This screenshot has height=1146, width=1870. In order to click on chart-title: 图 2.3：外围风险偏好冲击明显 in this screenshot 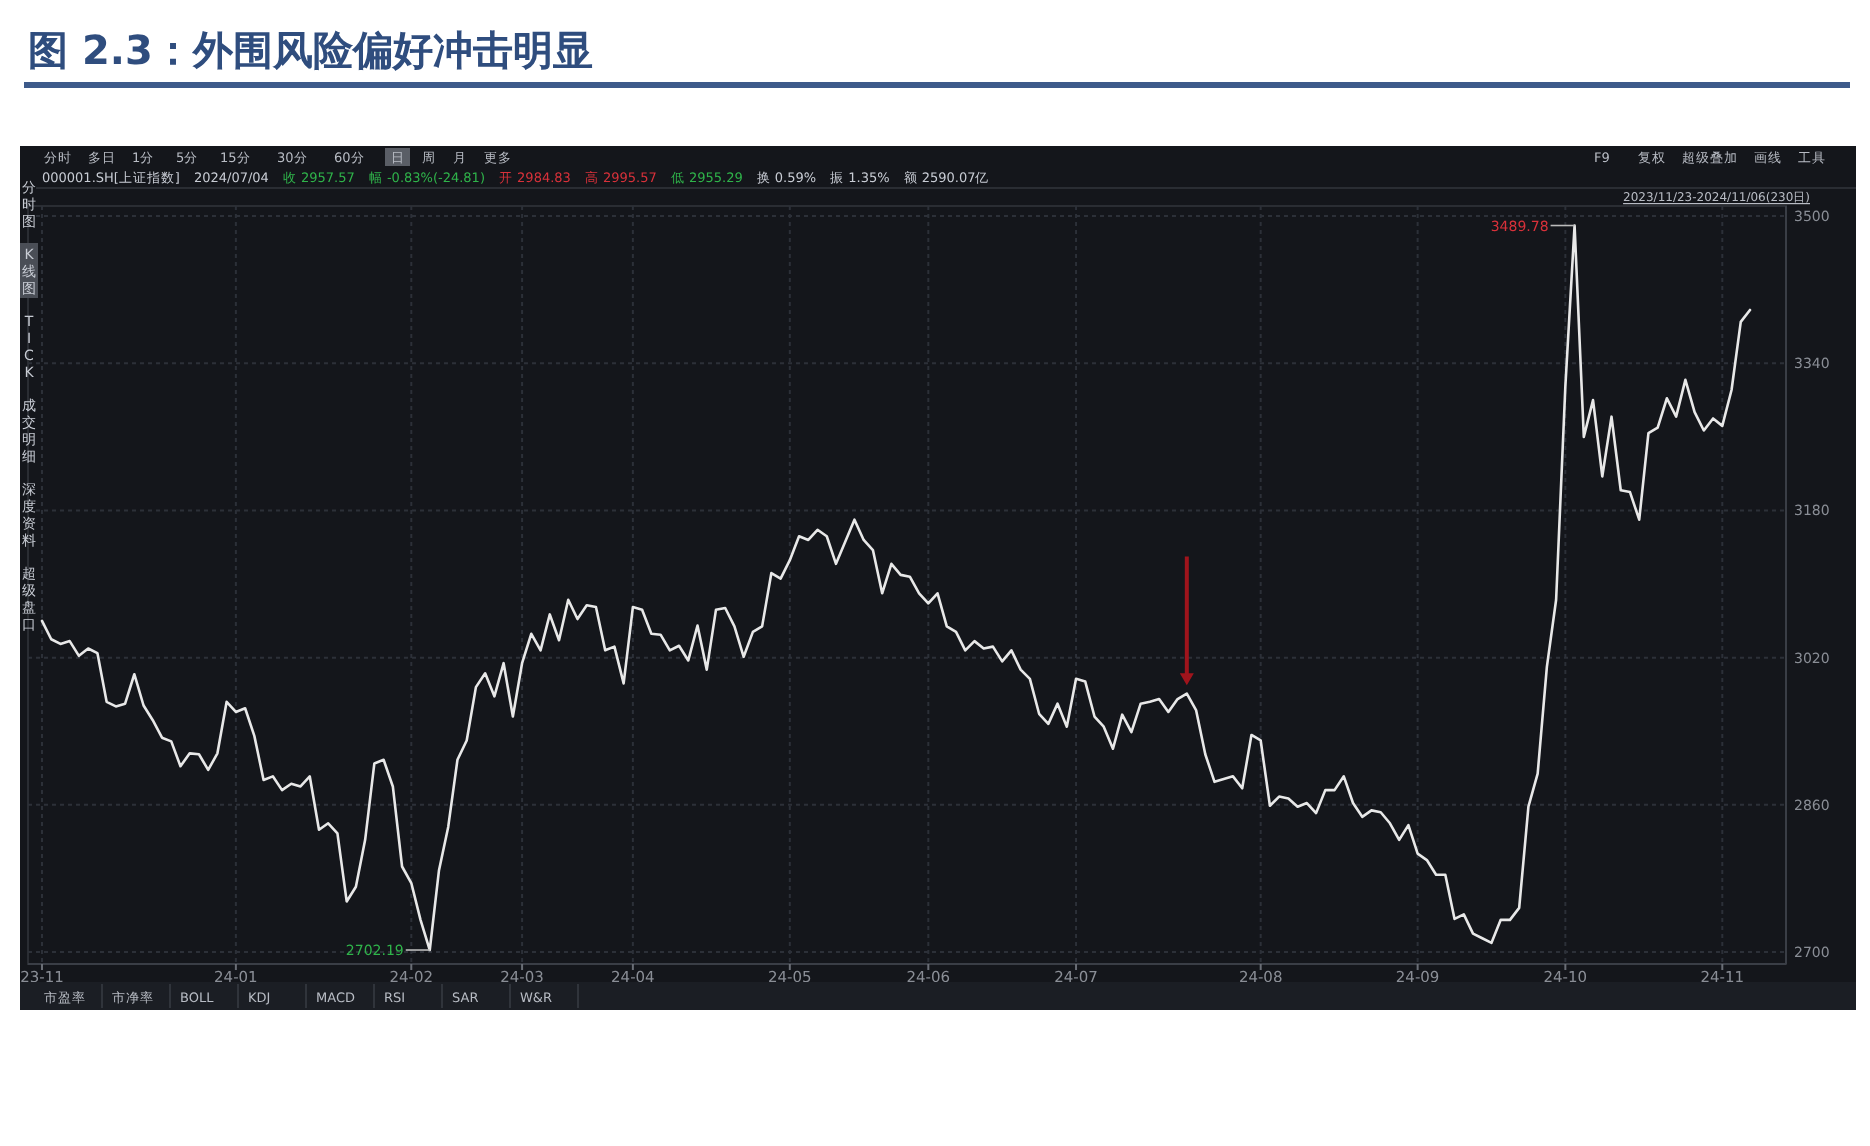, I will do `click(310, 50)`.